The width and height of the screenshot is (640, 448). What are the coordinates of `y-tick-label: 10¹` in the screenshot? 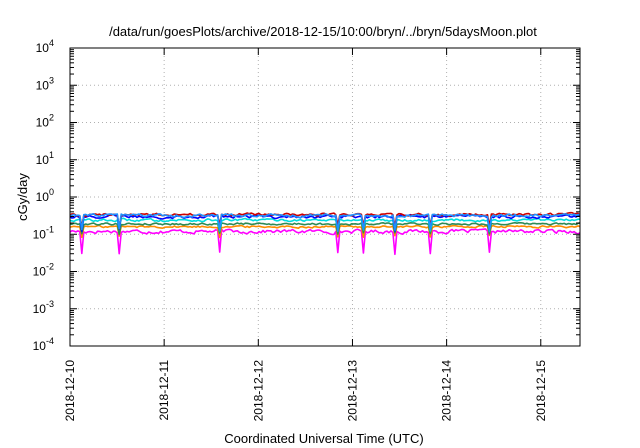 It's located at (45, 158).